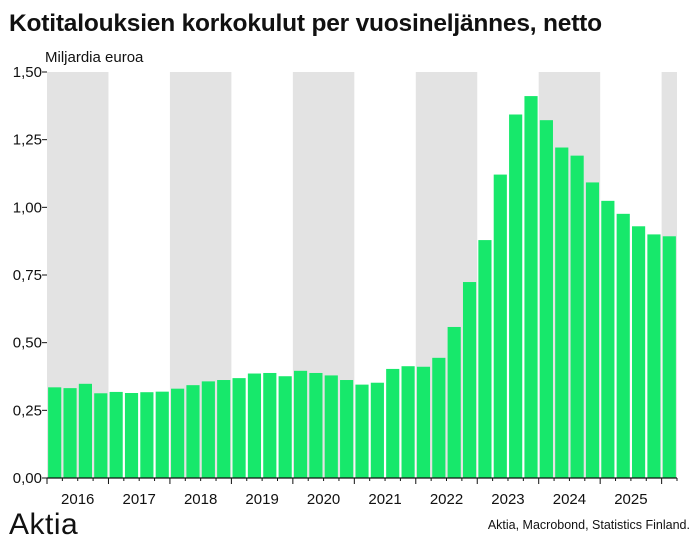 The image size is (700, 550). What do you see at coordinates (362, 431) in the screenshot?
I see `bar-2021Q1` at bounding box center [362, 431].